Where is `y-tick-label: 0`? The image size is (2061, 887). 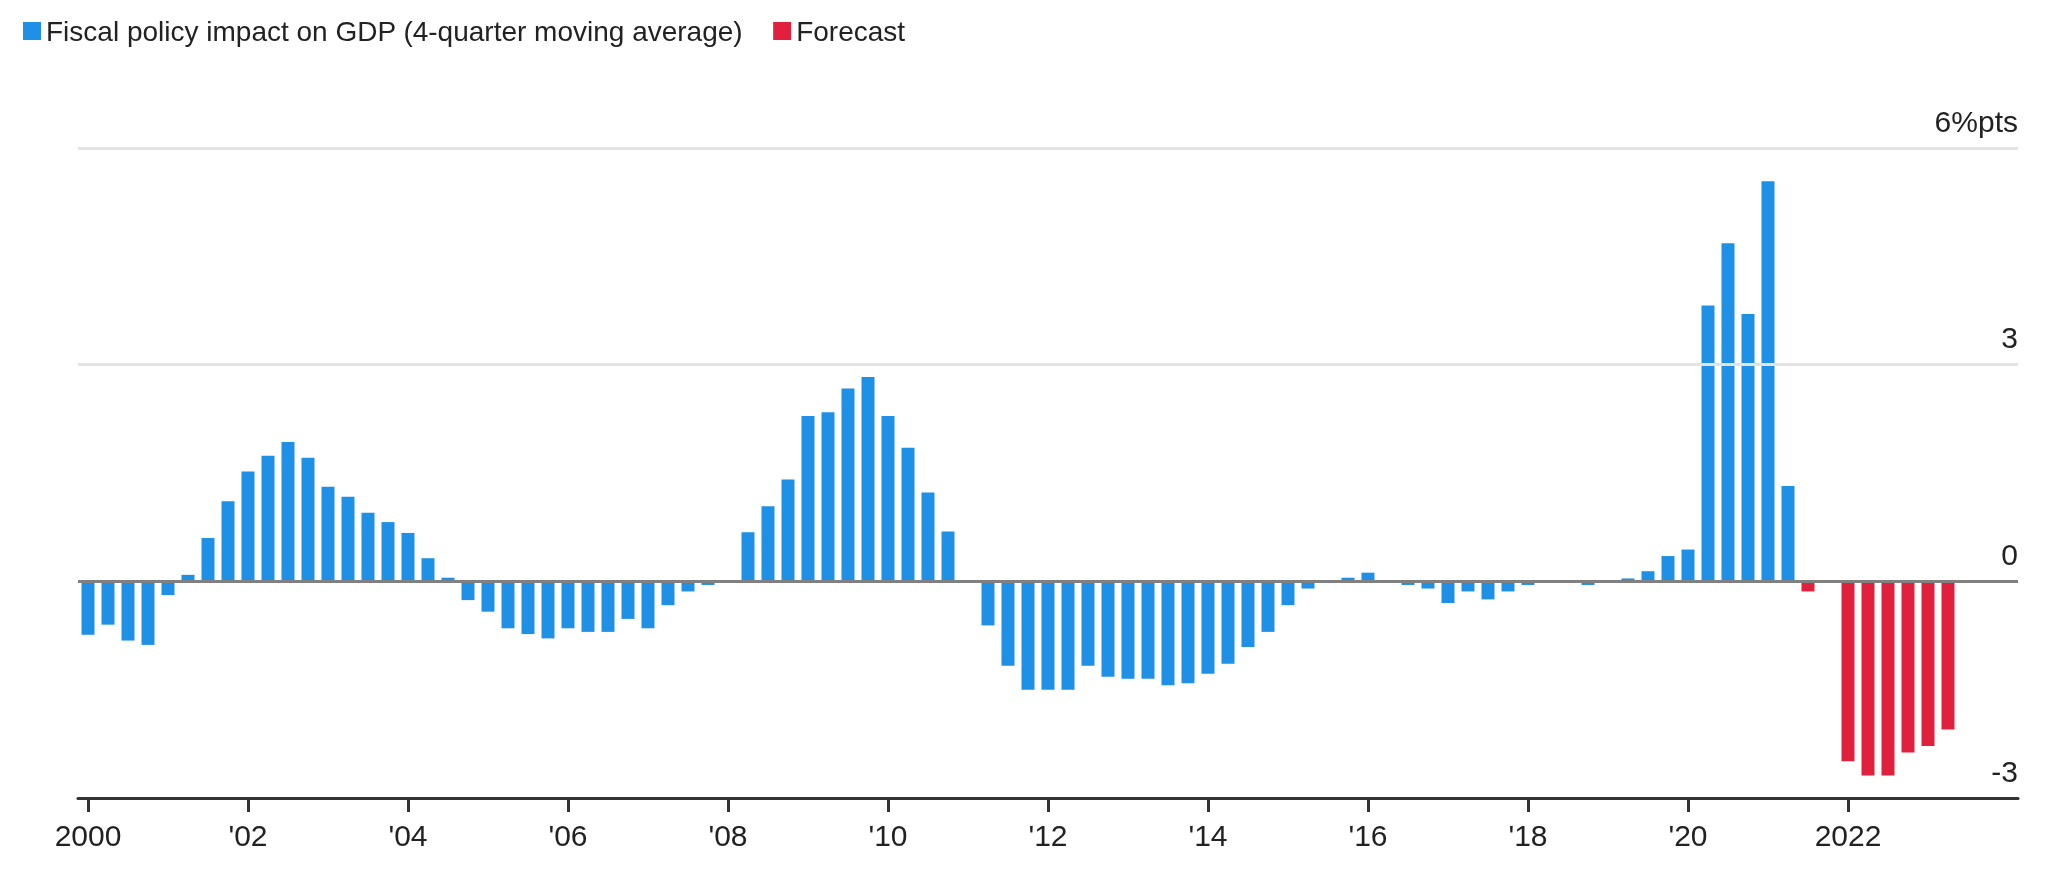 y-tick-label: 0 is located at coordinates (2009, 554).